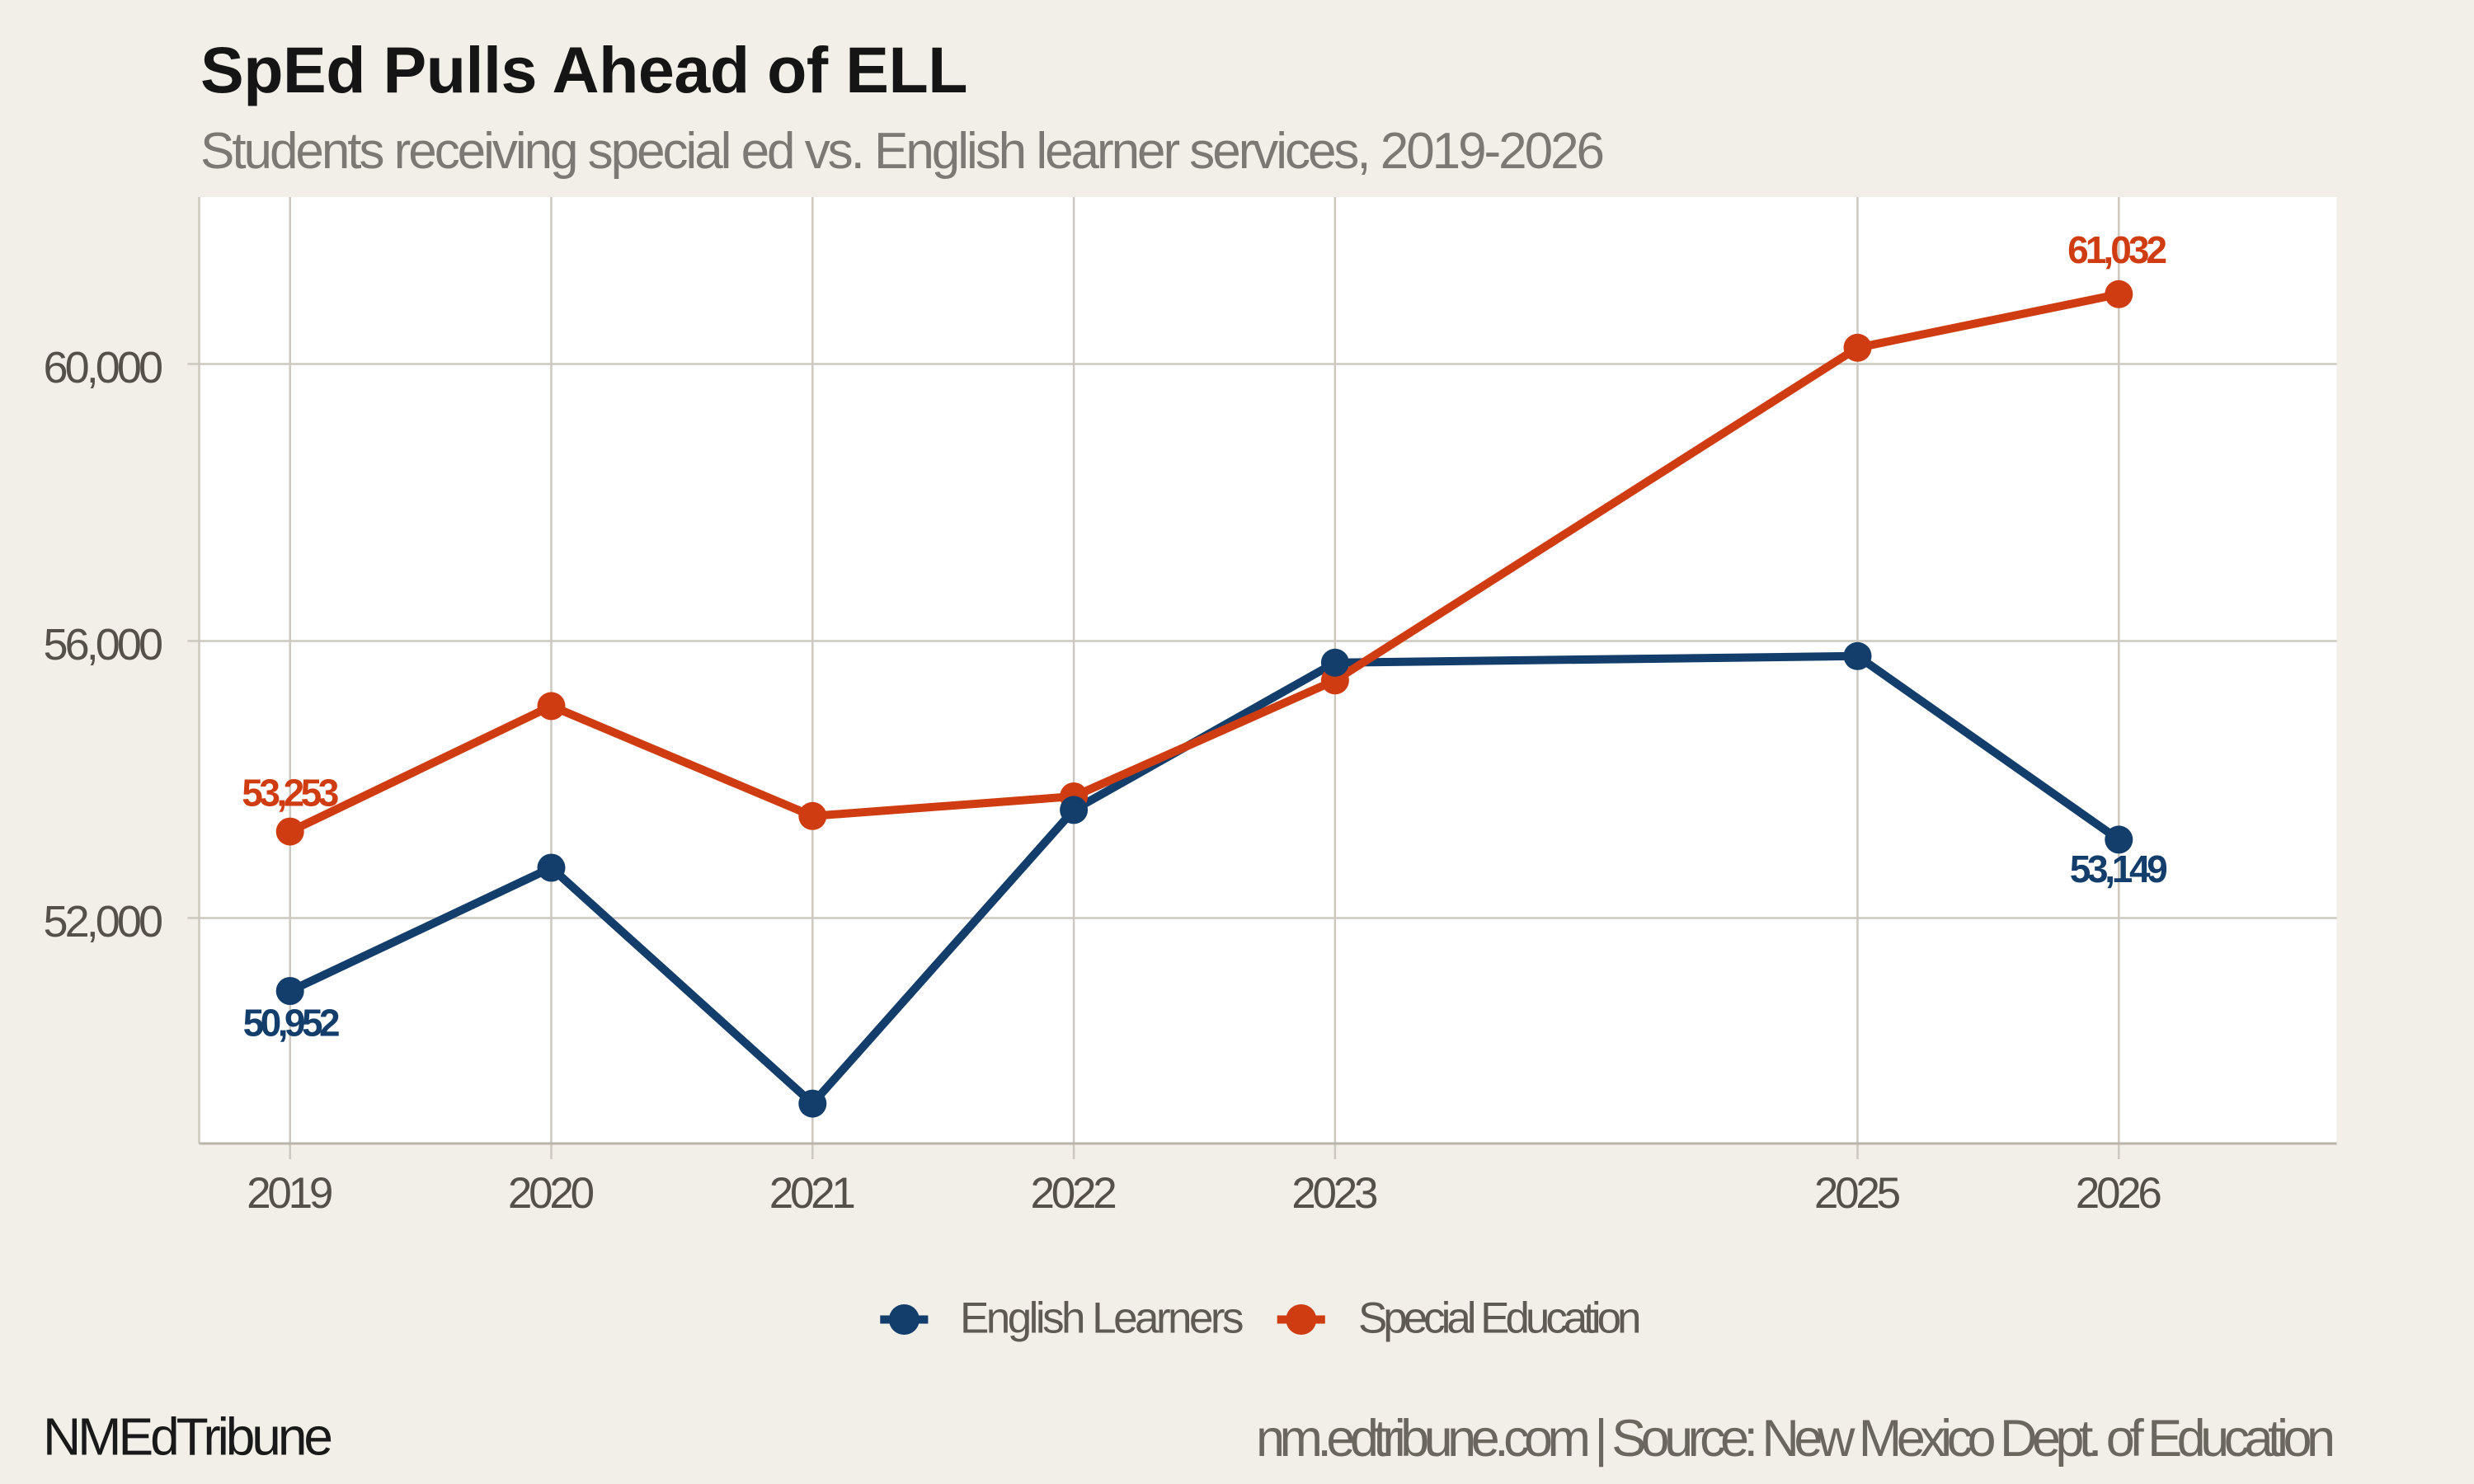 Image resolution: width=2474 pixels, height=1484 pixels. What do you see at coordinates (551, 1193) in the screenshot?
I see `svg-text: 2020` at bounding box center [551, 1193].